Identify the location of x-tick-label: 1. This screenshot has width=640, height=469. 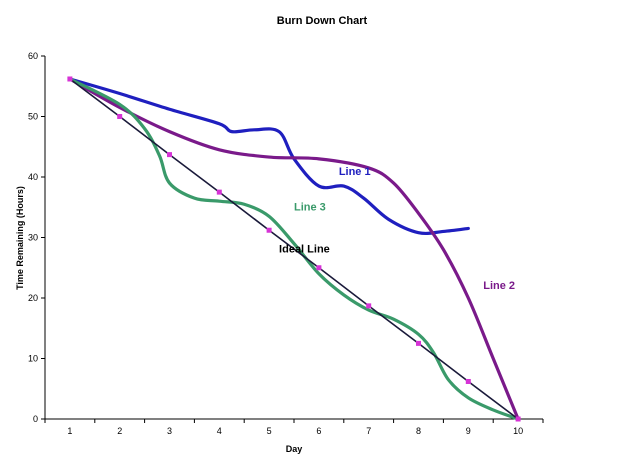
(69, 431).